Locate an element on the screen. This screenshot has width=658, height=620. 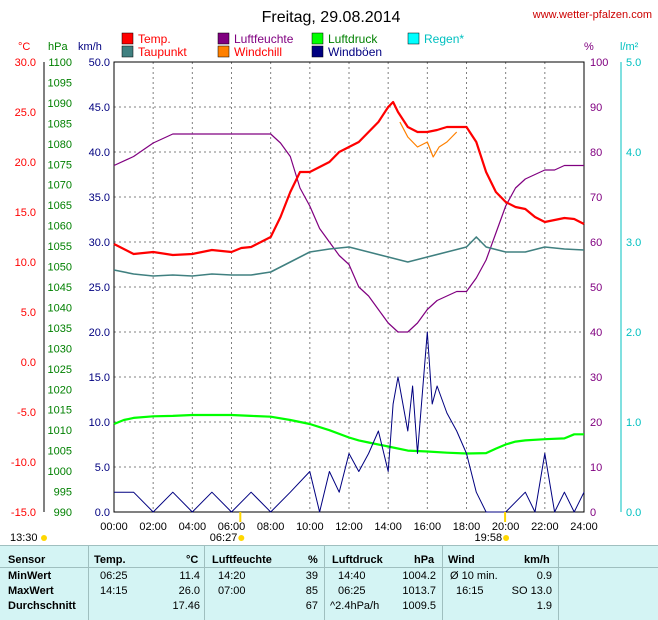
stats-temp-value: 11.4 is located at coordinates (189, 576).